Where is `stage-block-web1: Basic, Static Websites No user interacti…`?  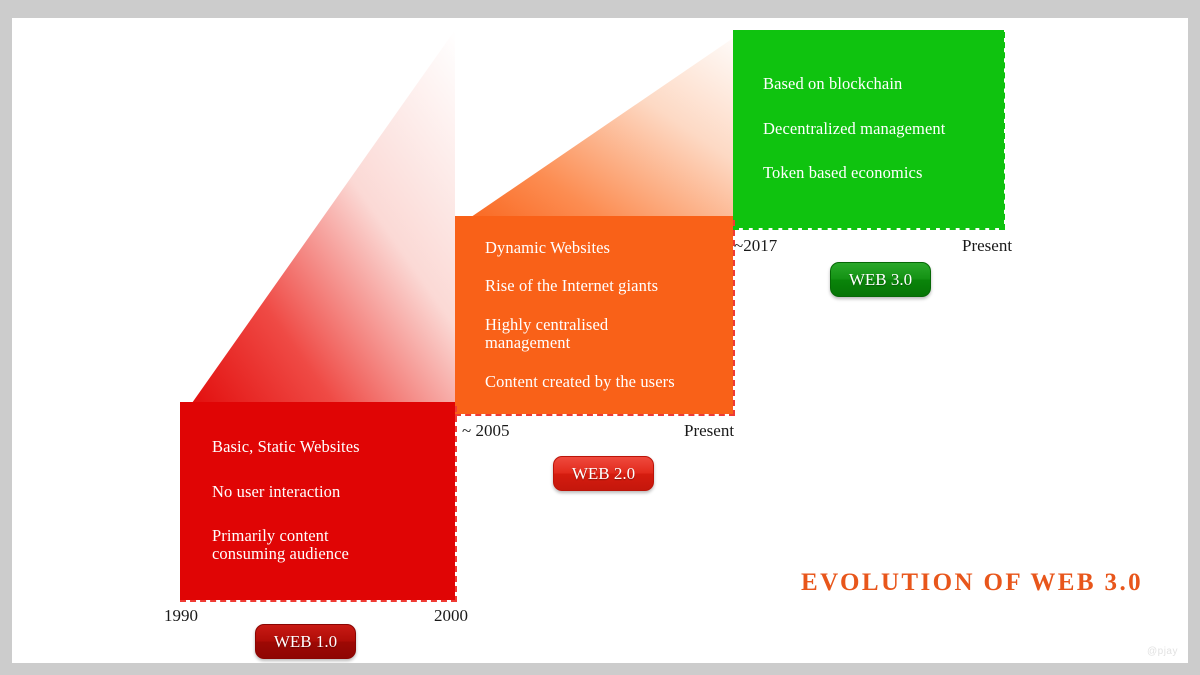
stage-block-web1: Basic, Static Websites No user interacti… is located at coordinates (317, 501).